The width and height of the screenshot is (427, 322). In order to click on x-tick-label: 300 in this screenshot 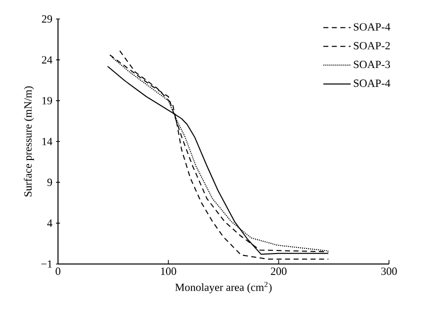, I will do `click(389, 271)`.